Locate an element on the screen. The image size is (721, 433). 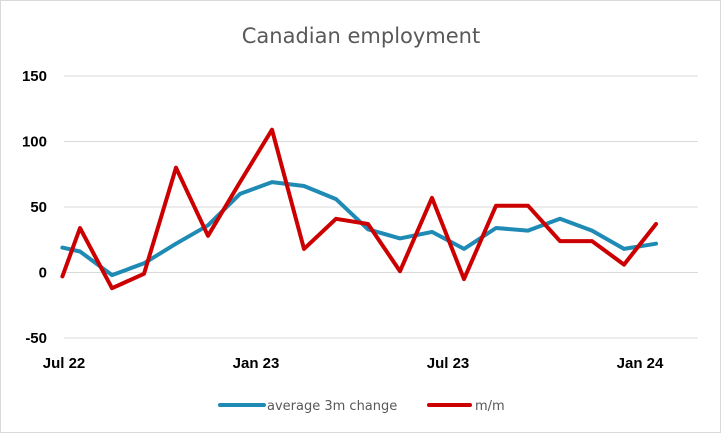
legend-label-average-3m-change: average 3m change is located at coordinates (332, 406).